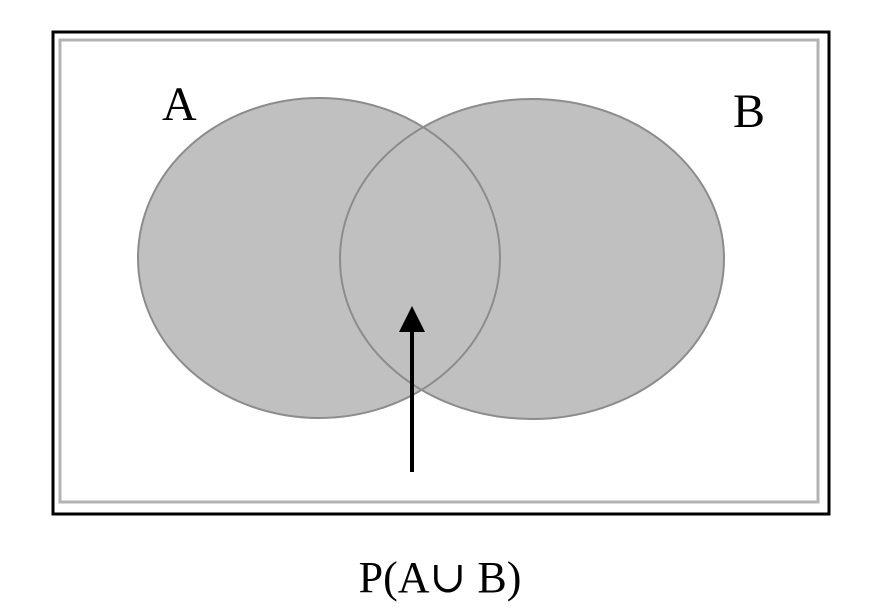 This screenshot has width=880, height=616. What do you see at coordinates (412, 319) in the screenshot?
I see `pointer-arrowhead` at bounding box center [412, 319].